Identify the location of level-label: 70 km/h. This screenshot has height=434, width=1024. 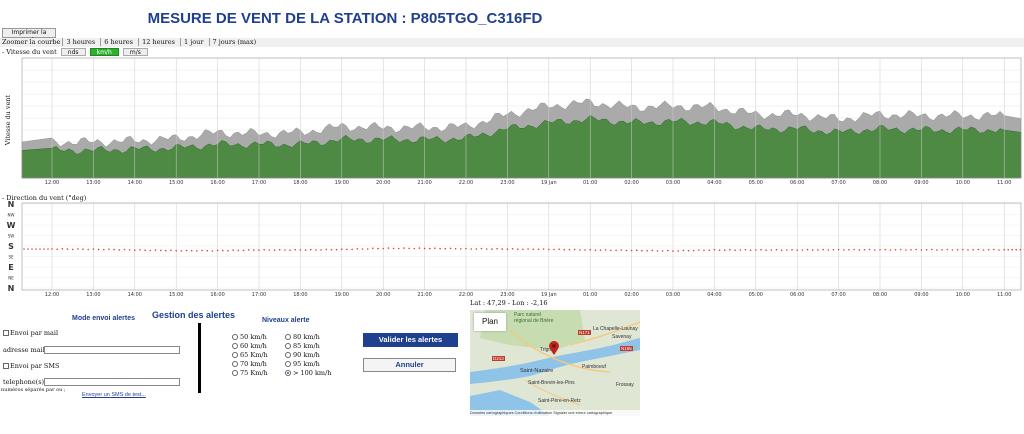
(253, 364).